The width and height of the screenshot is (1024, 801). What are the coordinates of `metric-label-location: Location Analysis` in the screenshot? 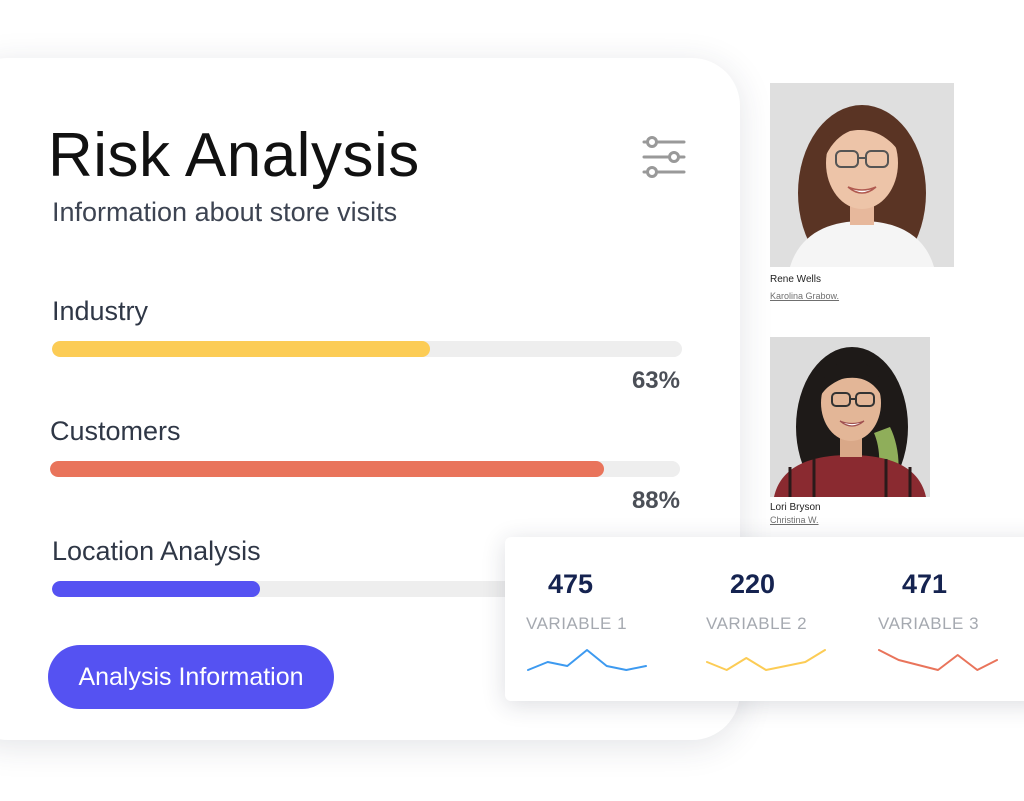 It's located at (156, 551).